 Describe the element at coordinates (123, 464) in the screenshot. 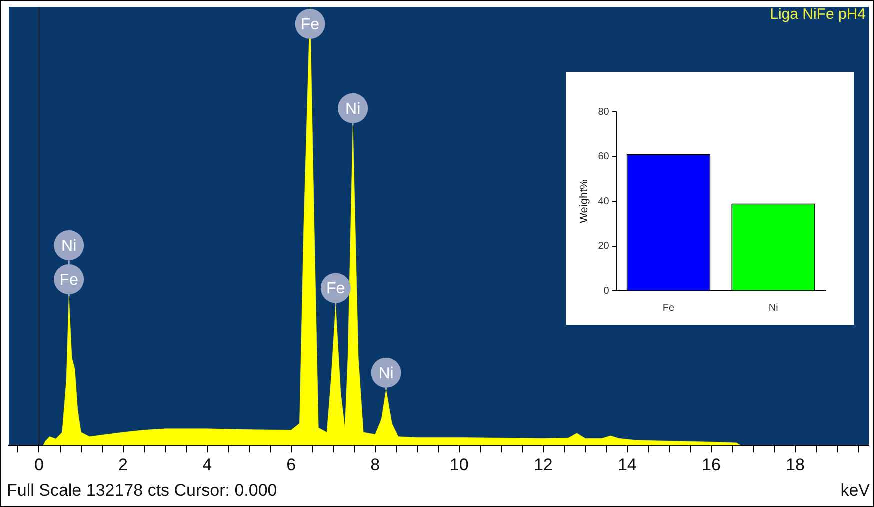

I see `x-tick-label: 2` at that location.